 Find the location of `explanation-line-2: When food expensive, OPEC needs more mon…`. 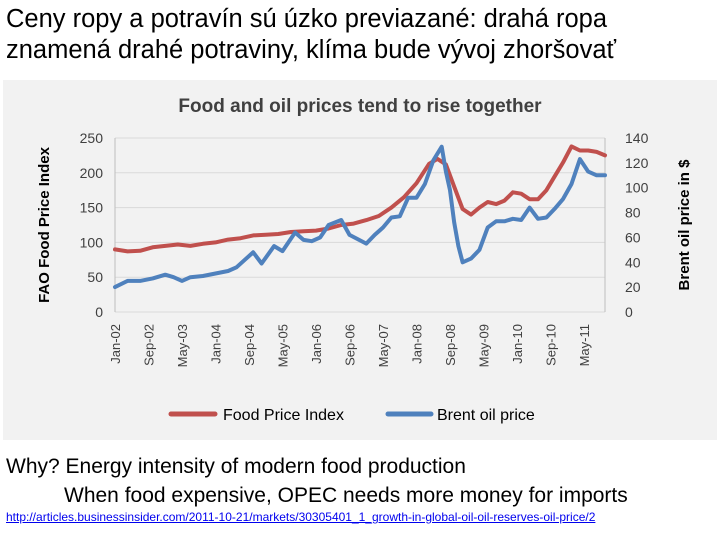

explanation-line-2: When food expensive, OPEC needs more mon… is located at coordinates (346, 495).